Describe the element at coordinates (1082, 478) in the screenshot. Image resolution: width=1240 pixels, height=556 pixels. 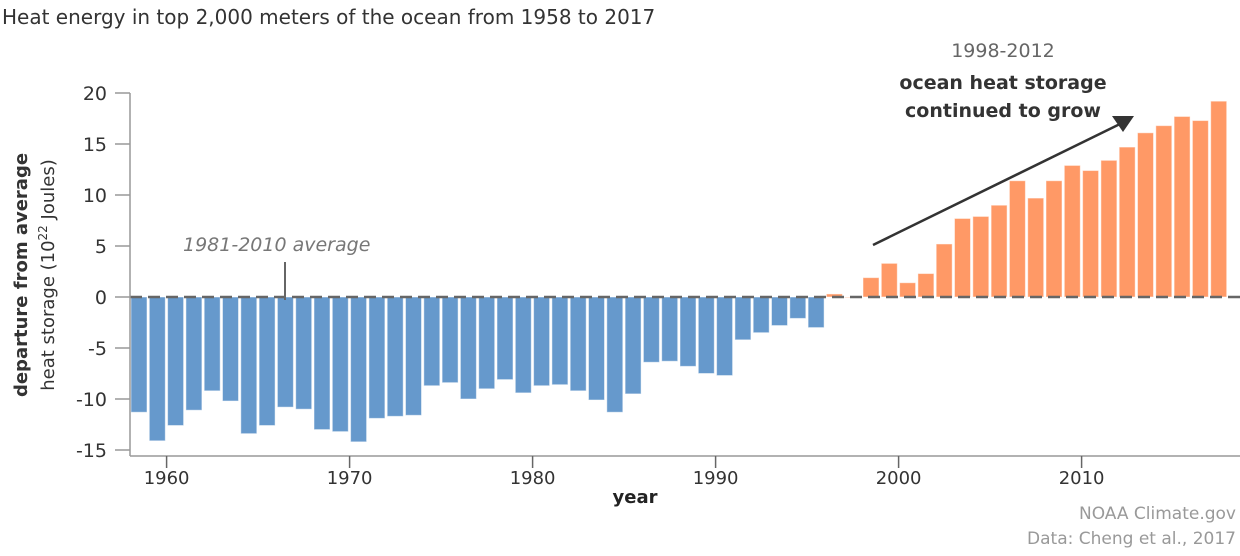
I see `x-tick-label: 2010` at that location.